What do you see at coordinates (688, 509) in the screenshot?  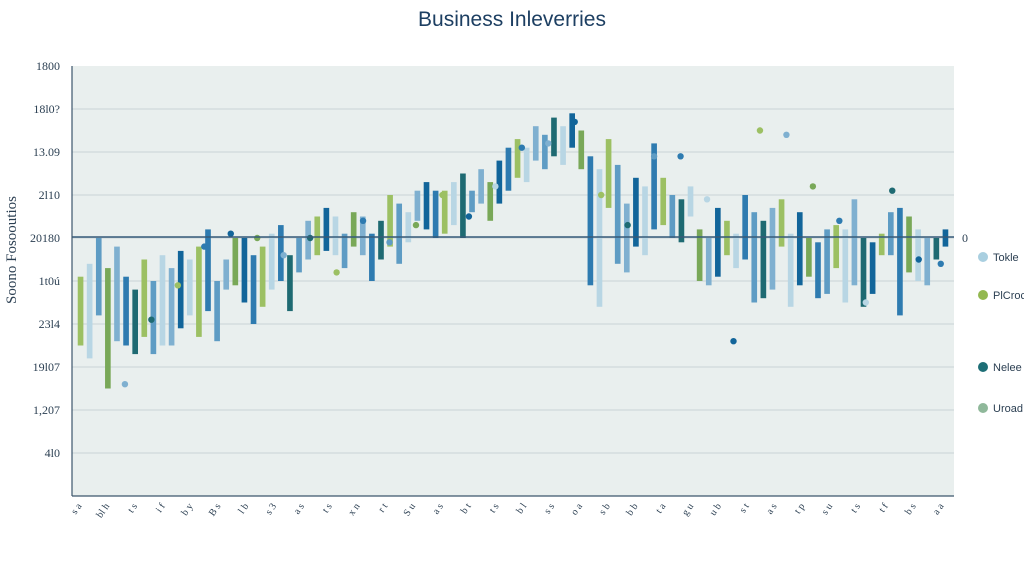 I see `x-tick-label: g u` at bounding box center [688, 509].